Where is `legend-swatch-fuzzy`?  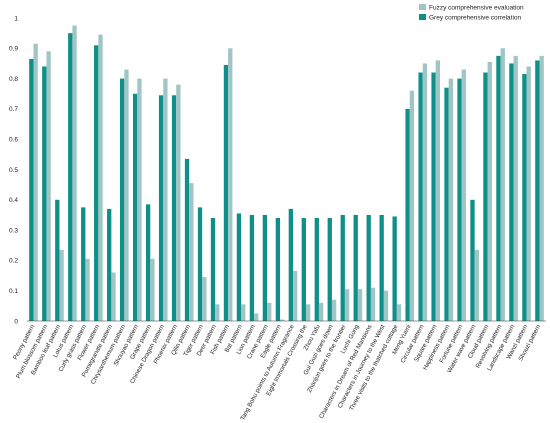 legend-swatch-fuzzy is located at coordinates (422, 7).